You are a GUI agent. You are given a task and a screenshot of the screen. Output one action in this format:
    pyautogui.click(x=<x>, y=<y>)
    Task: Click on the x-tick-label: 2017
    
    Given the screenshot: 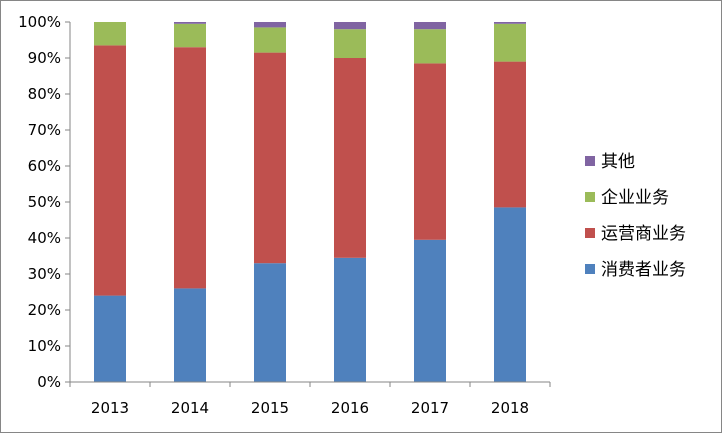 What is the action you would take?
    pyautogui.click(x=430, y=408)
    